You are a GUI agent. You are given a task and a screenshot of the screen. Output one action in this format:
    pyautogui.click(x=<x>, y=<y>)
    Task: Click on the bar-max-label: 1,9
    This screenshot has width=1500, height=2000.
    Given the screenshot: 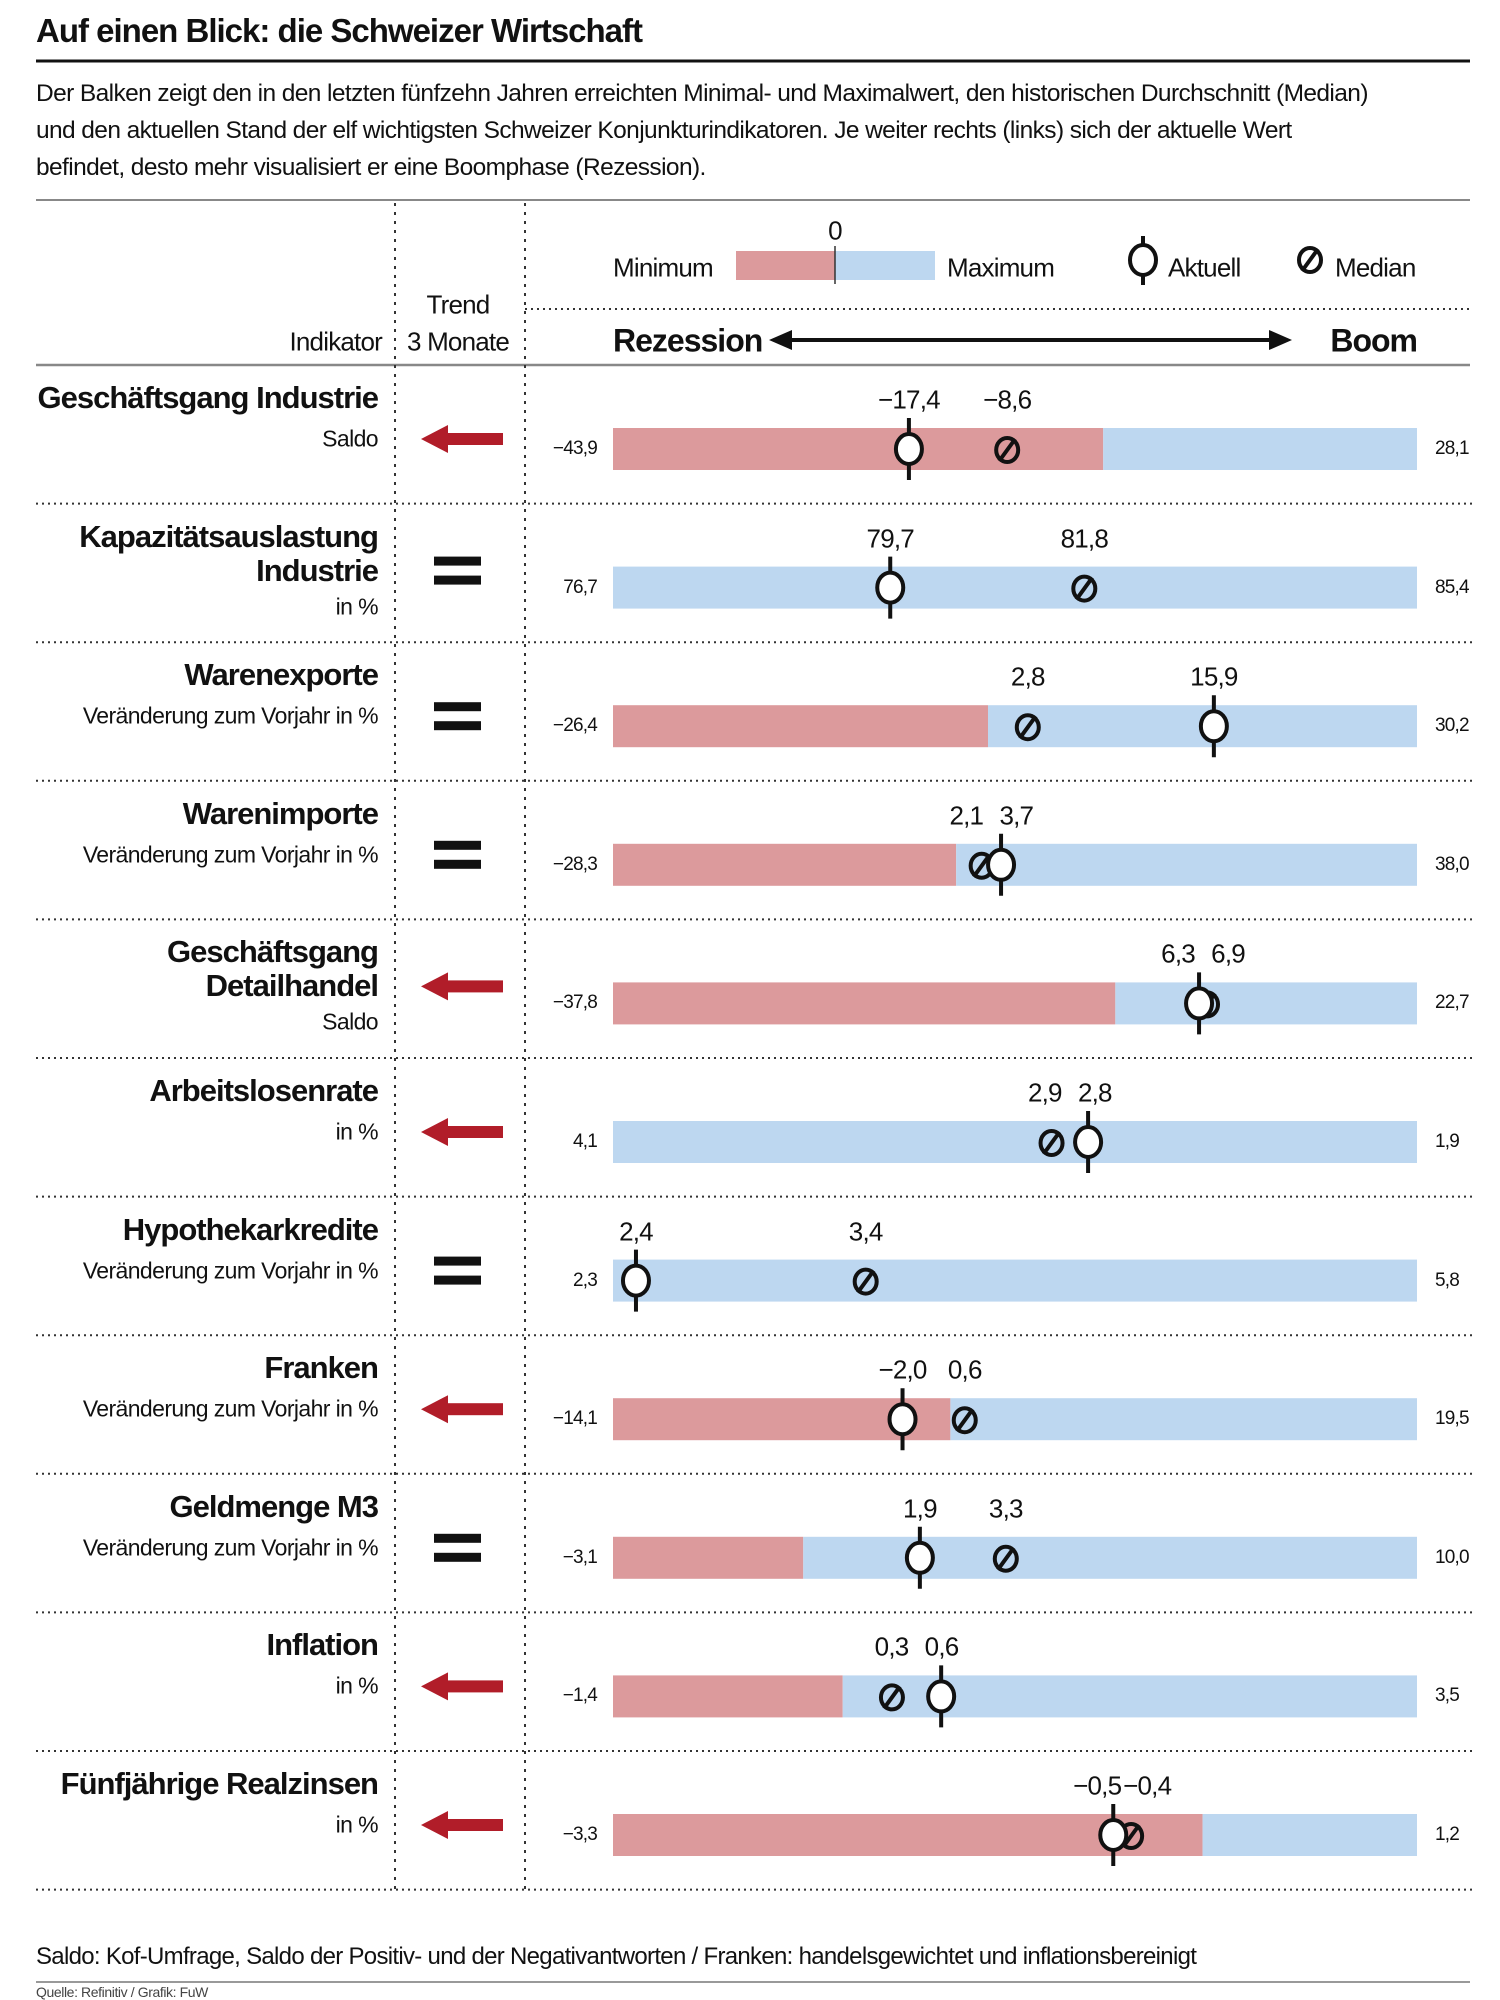 What is the action you would take?
    pyautogui.click(x=1447, y=1141)
    